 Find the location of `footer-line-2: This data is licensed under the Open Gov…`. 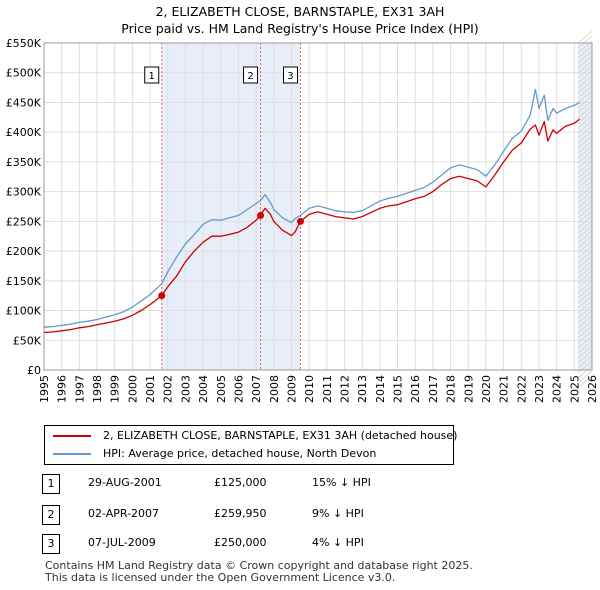

footer-line-2: This data is licensed under the Open Gov… is located at coordinates (220, 577).